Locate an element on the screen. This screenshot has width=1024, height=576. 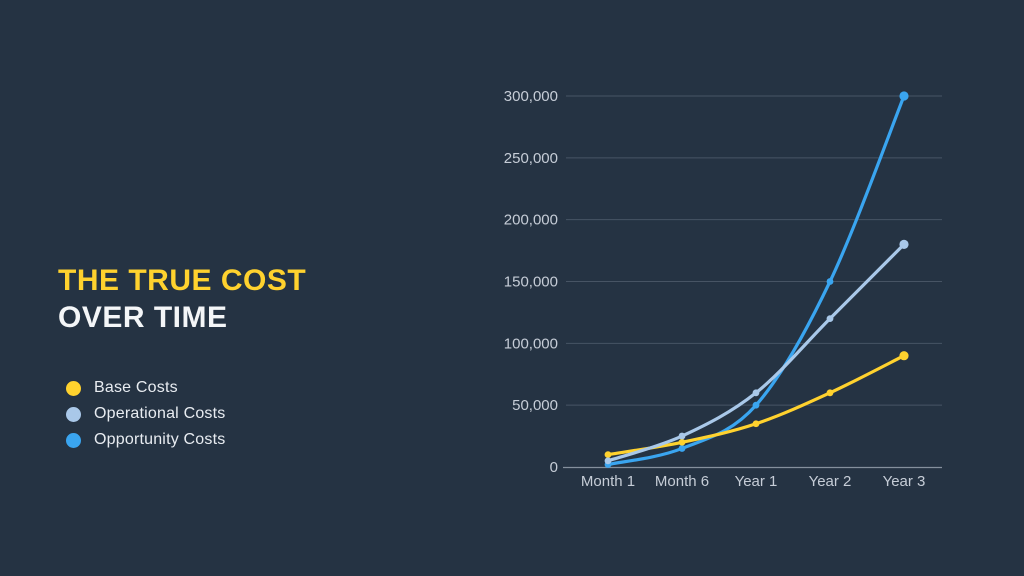
title-line-1: THE TRUE COST is located at coordinates (182, 280).